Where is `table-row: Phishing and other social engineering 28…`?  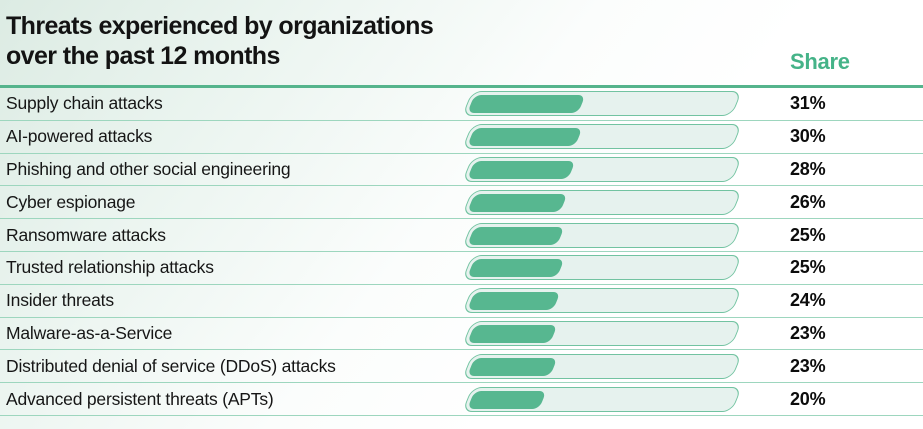
table-row: Phishing and other social engineering 28… is located at coordinates (461, 170).